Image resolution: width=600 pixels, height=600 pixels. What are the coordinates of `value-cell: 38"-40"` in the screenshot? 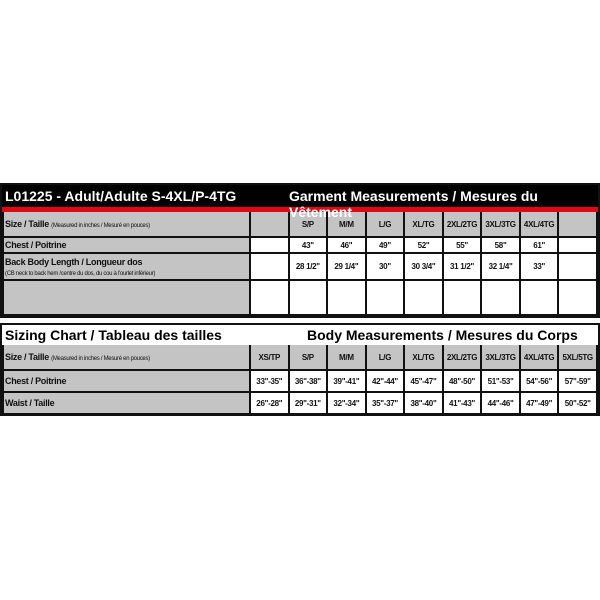 It's located at (423, 403).